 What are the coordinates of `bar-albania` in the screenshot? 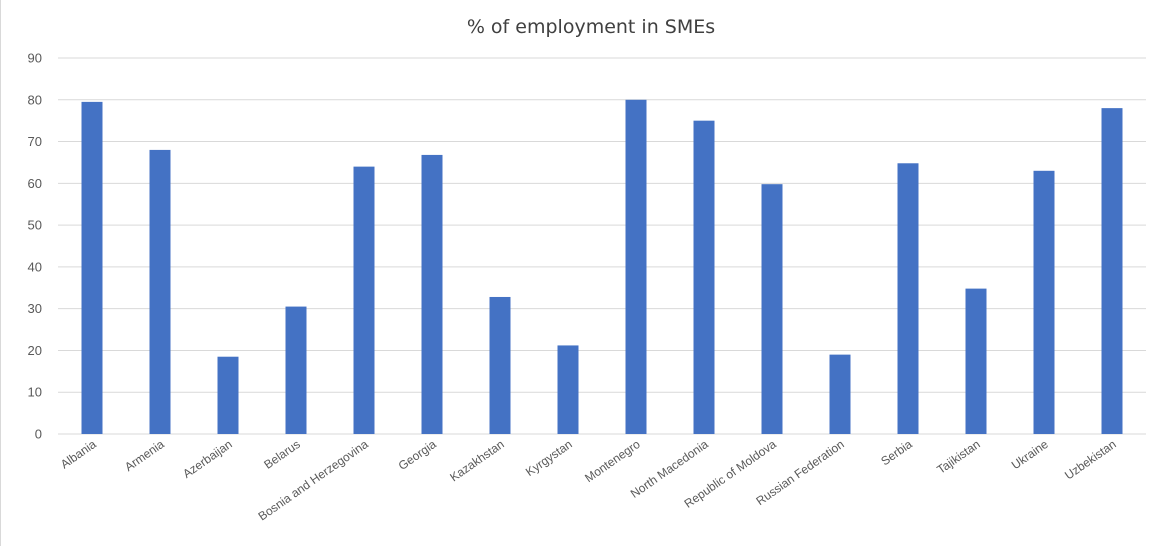 It's located at (92, 267).